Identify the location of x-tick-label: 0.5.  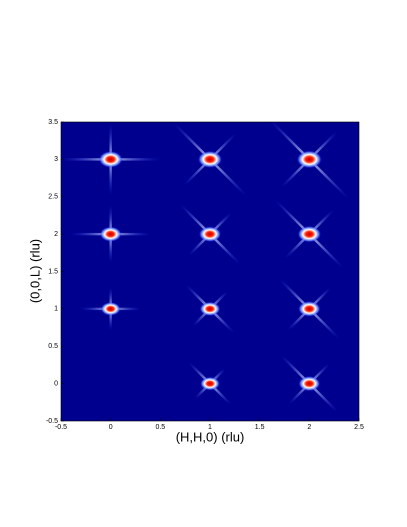
(160, 427).